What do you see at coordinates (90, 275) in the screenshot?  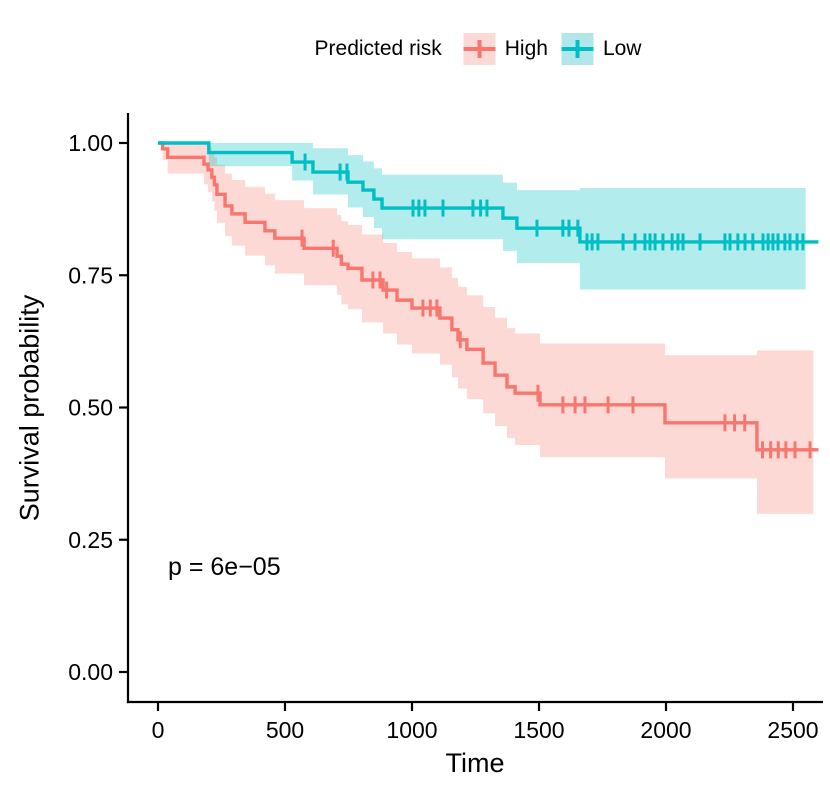 I see `y-tick-label: 0.75` at bounding box center [90, 275].